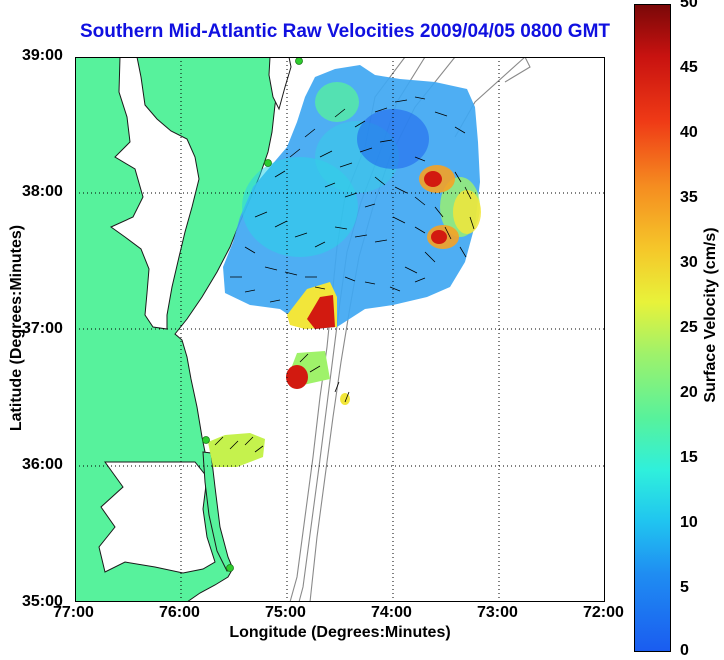 The width and height of the screenshot is (724, 660). Describe the element at coordinates (497, 612) in the screenshot. I see `x-tick-label: 73:00` at that location.